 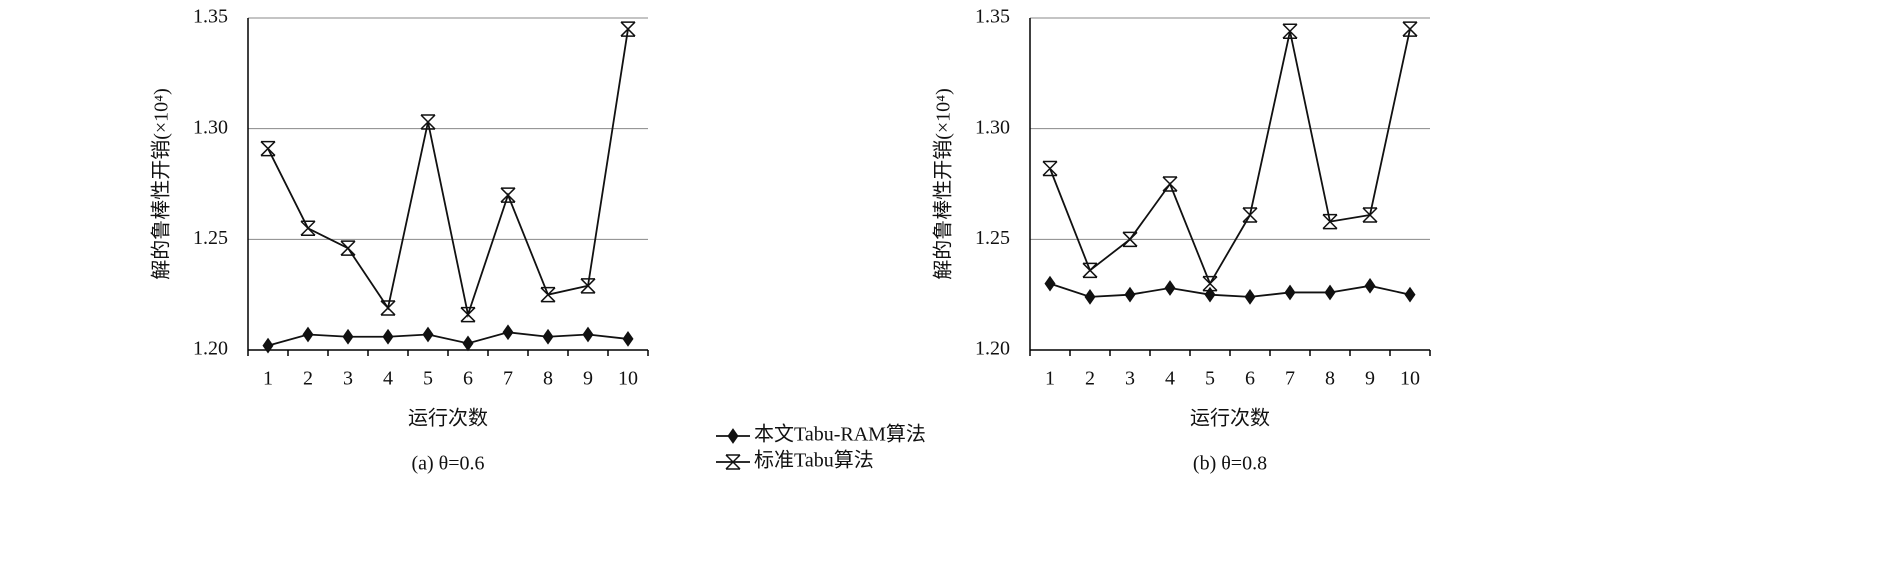 I want to click on legend-entry: 标准Tabu算法, so click(x=795, y=460).